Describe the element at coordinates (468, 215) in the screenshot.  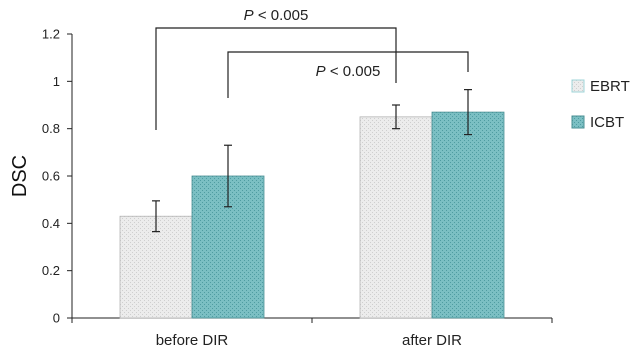
I see `bar-icbt-after-dir` at that location.